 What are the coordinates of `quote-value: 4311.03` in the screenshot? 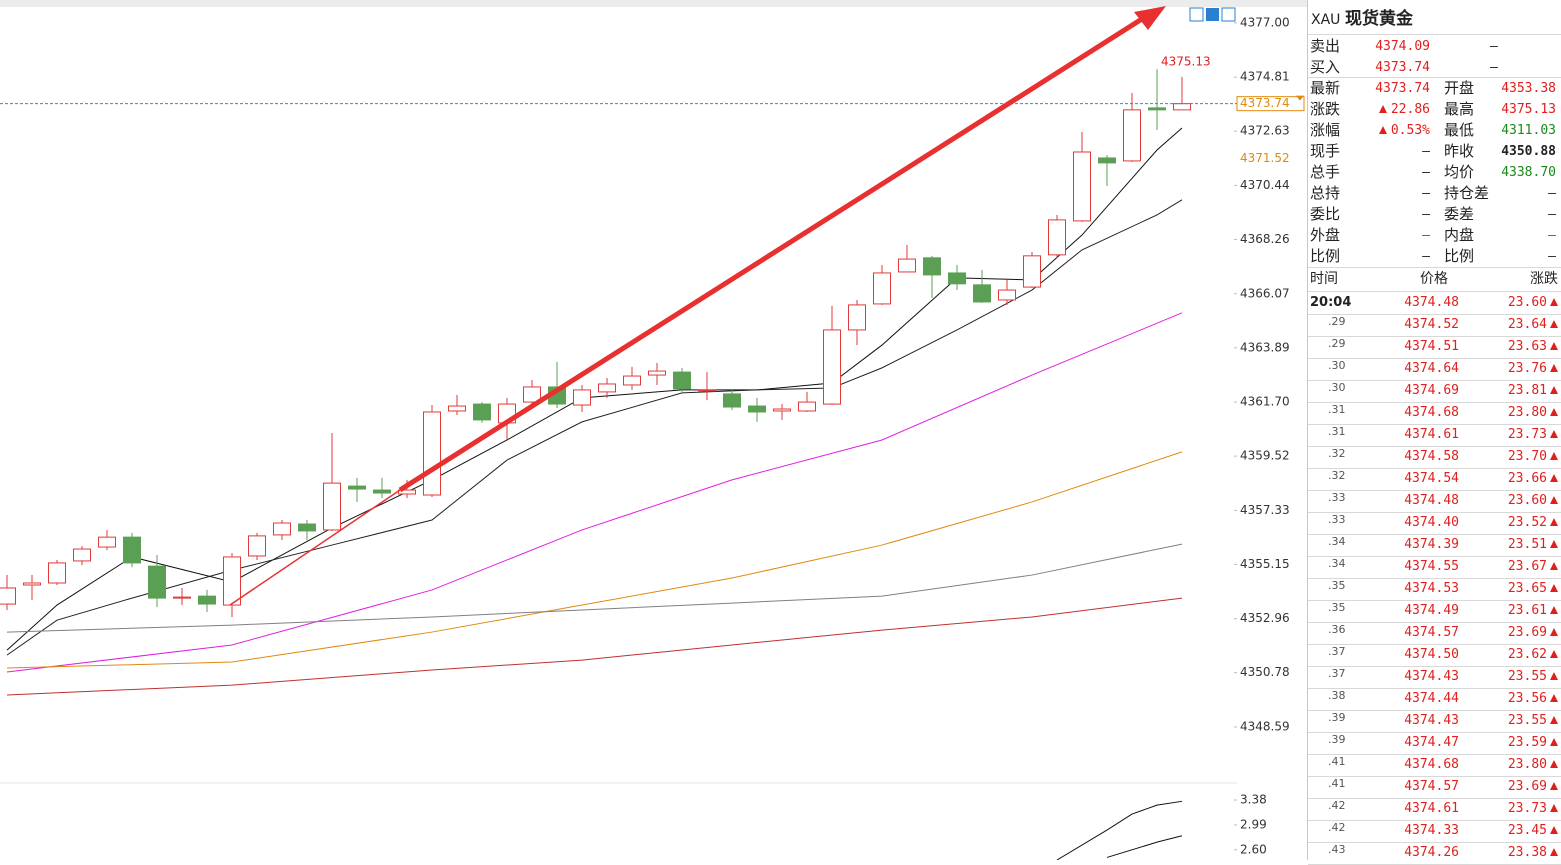 It's located at (1528, 130).